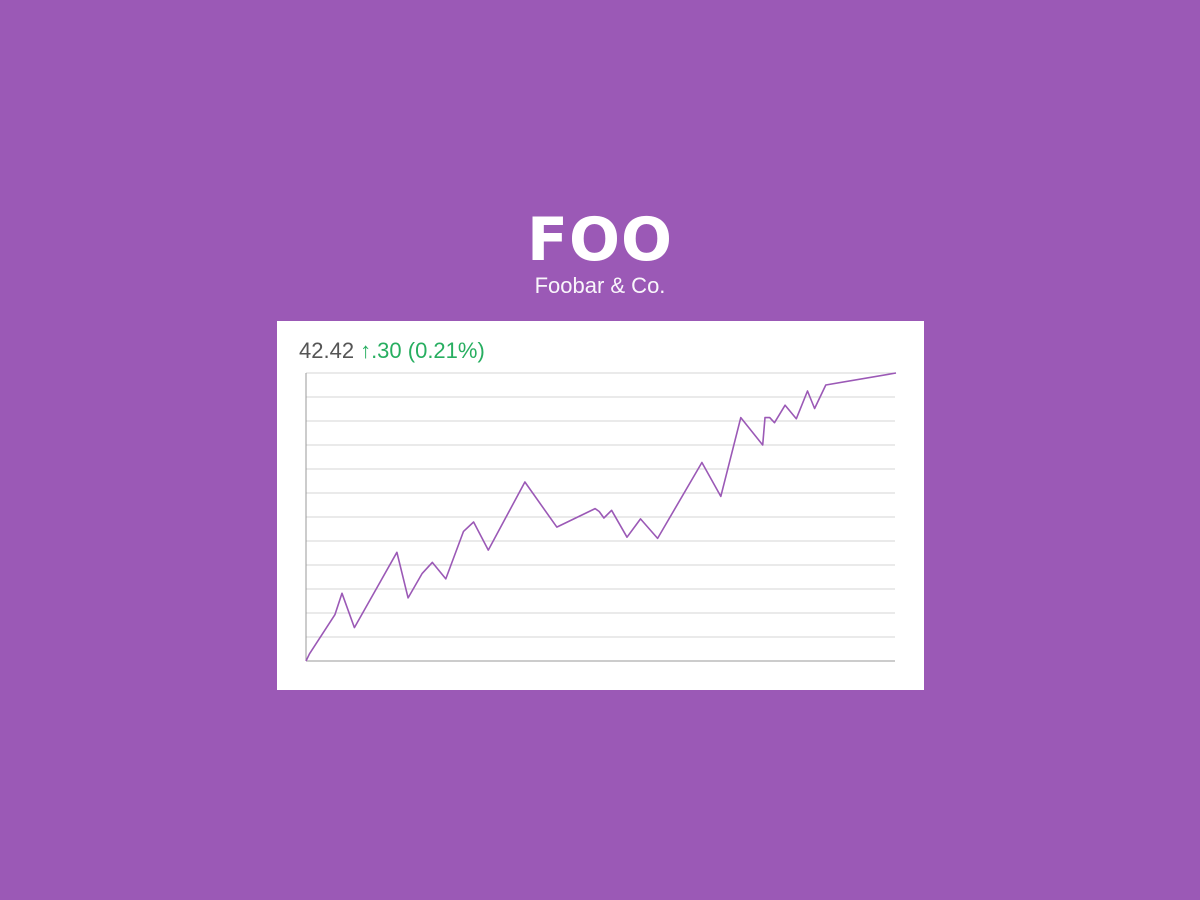 This screenshot has height=900, width=1200. I want to click on price-change: ↑.30 (0.21%), so click(422, 350).